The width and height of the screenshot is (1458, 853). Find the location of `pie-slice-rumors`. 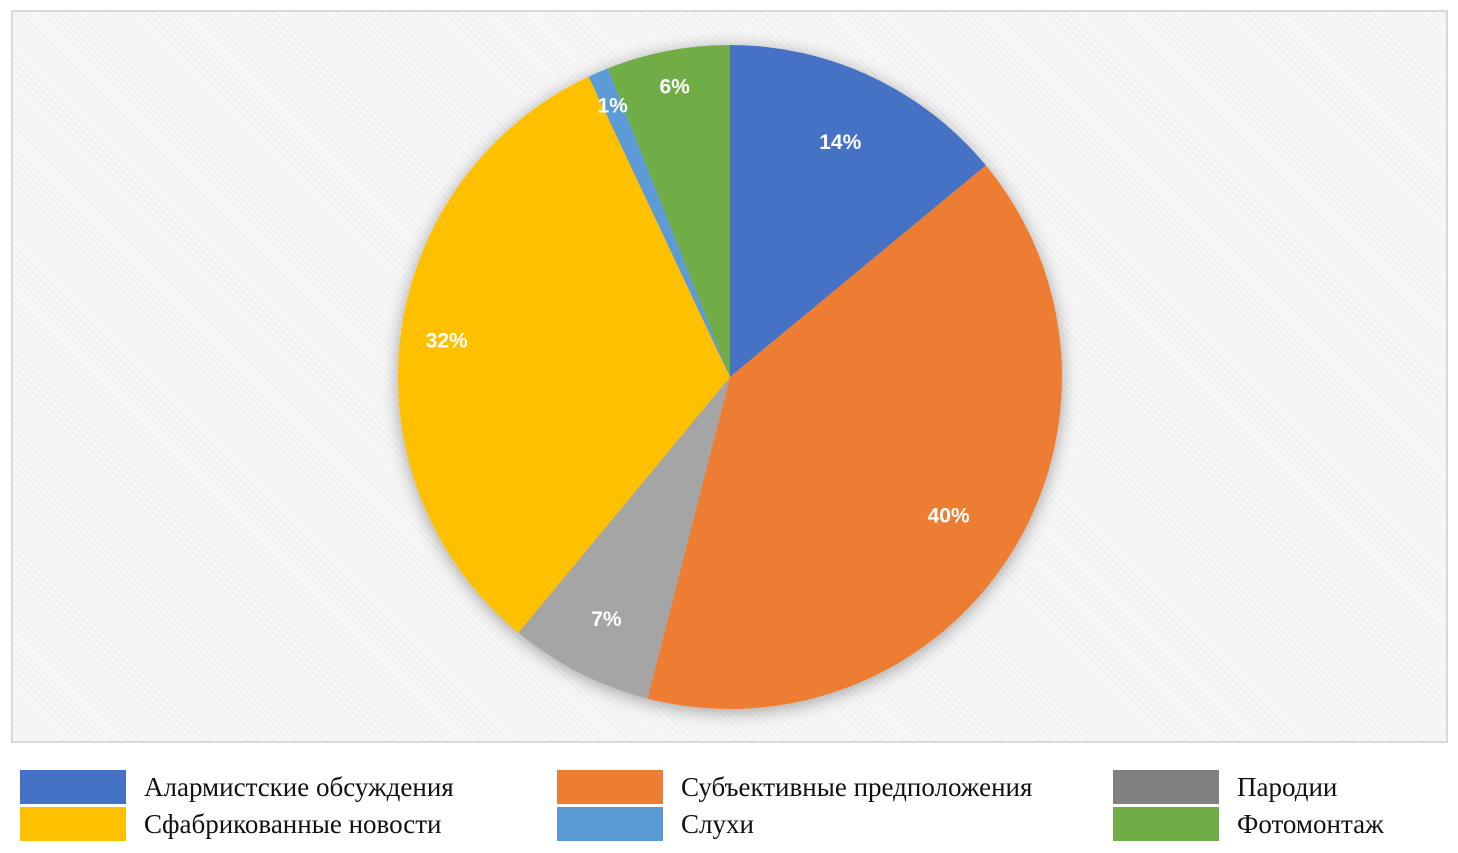

pie-slice-rumors is located at coordinates (659, 222).